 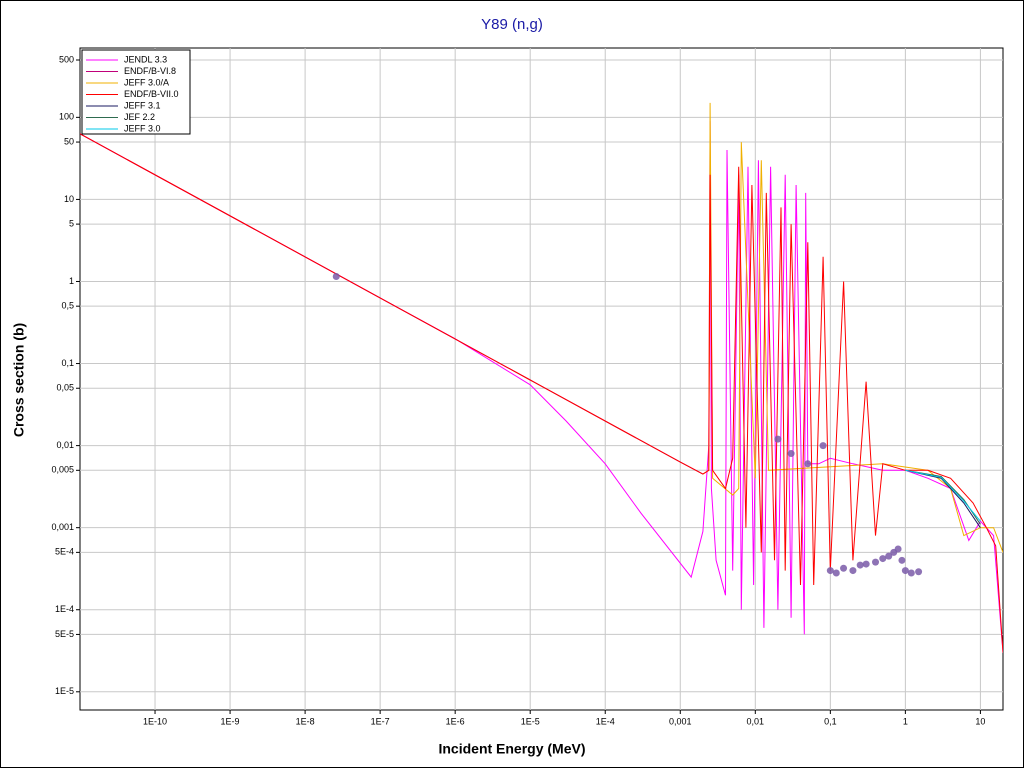 What do you see at coordinates (71, 223) in the screenshot?
I see `y-tick-label: 5` at bounding box center [71, 223].